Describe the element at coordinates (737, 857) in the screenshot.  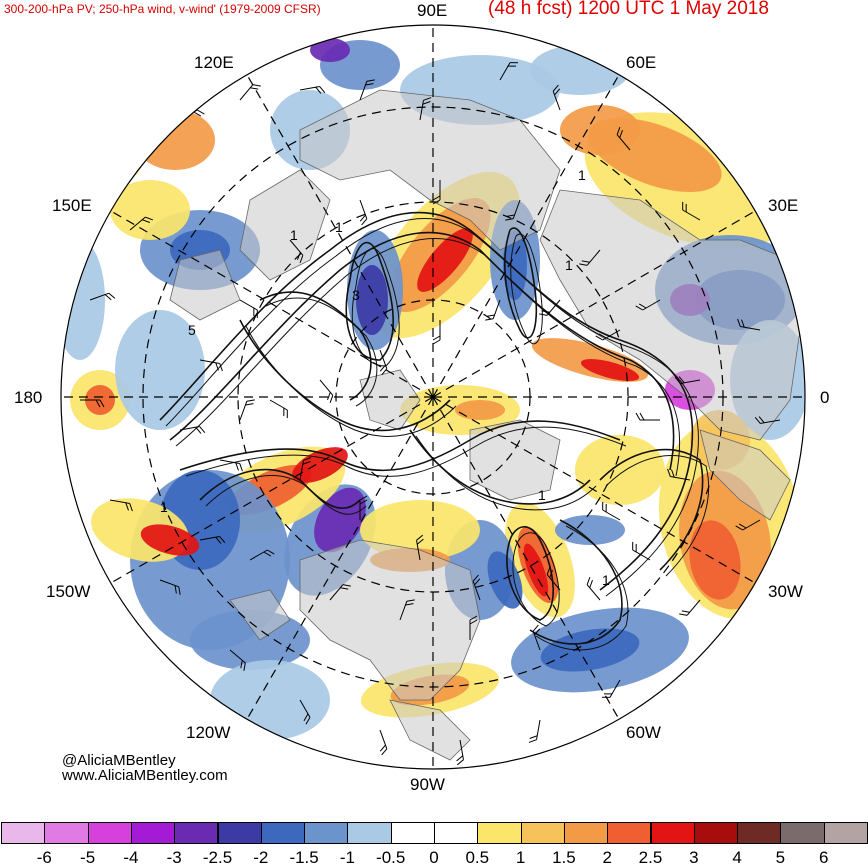
I see `colorbar-tick-label: 4` at that location.